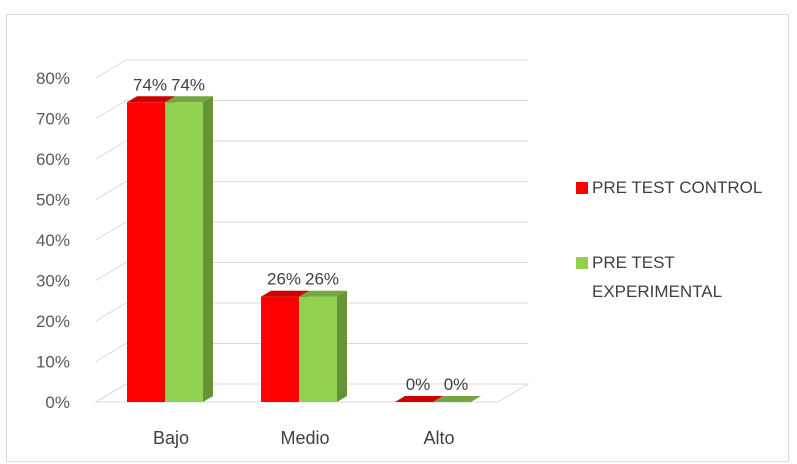 The height and width of the screenshot is (464, 797). I want to click on legend-label: PRE TEST EXPERIMENTAL, so click(657, 277).